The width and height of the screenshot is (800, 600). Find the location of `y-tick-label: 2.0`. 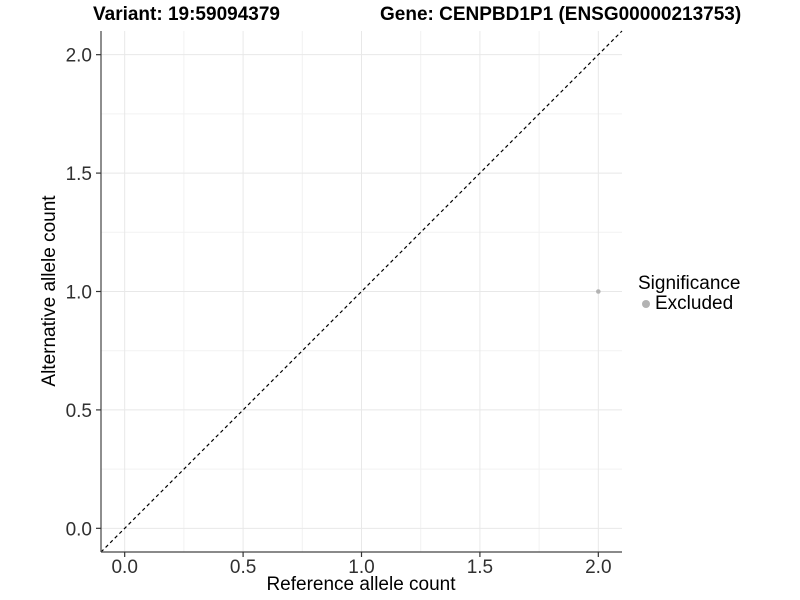

y-tick-label: 2.0 is located at coordinates (79, 56).